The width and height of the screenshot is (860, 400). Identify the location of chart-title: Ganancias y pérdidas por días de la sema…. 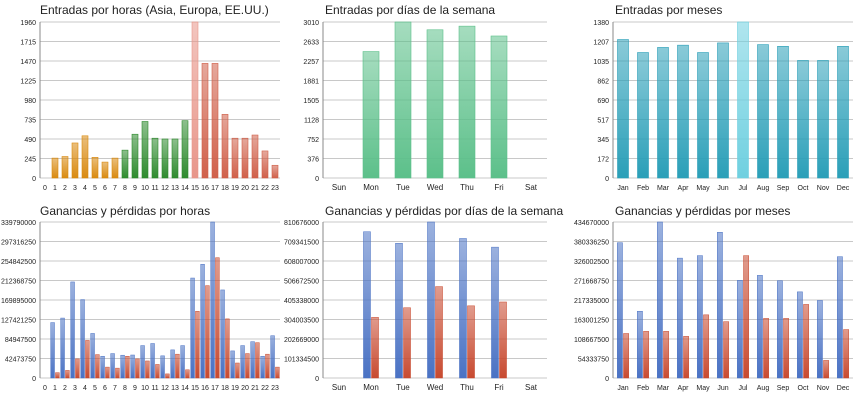
(444, 211).